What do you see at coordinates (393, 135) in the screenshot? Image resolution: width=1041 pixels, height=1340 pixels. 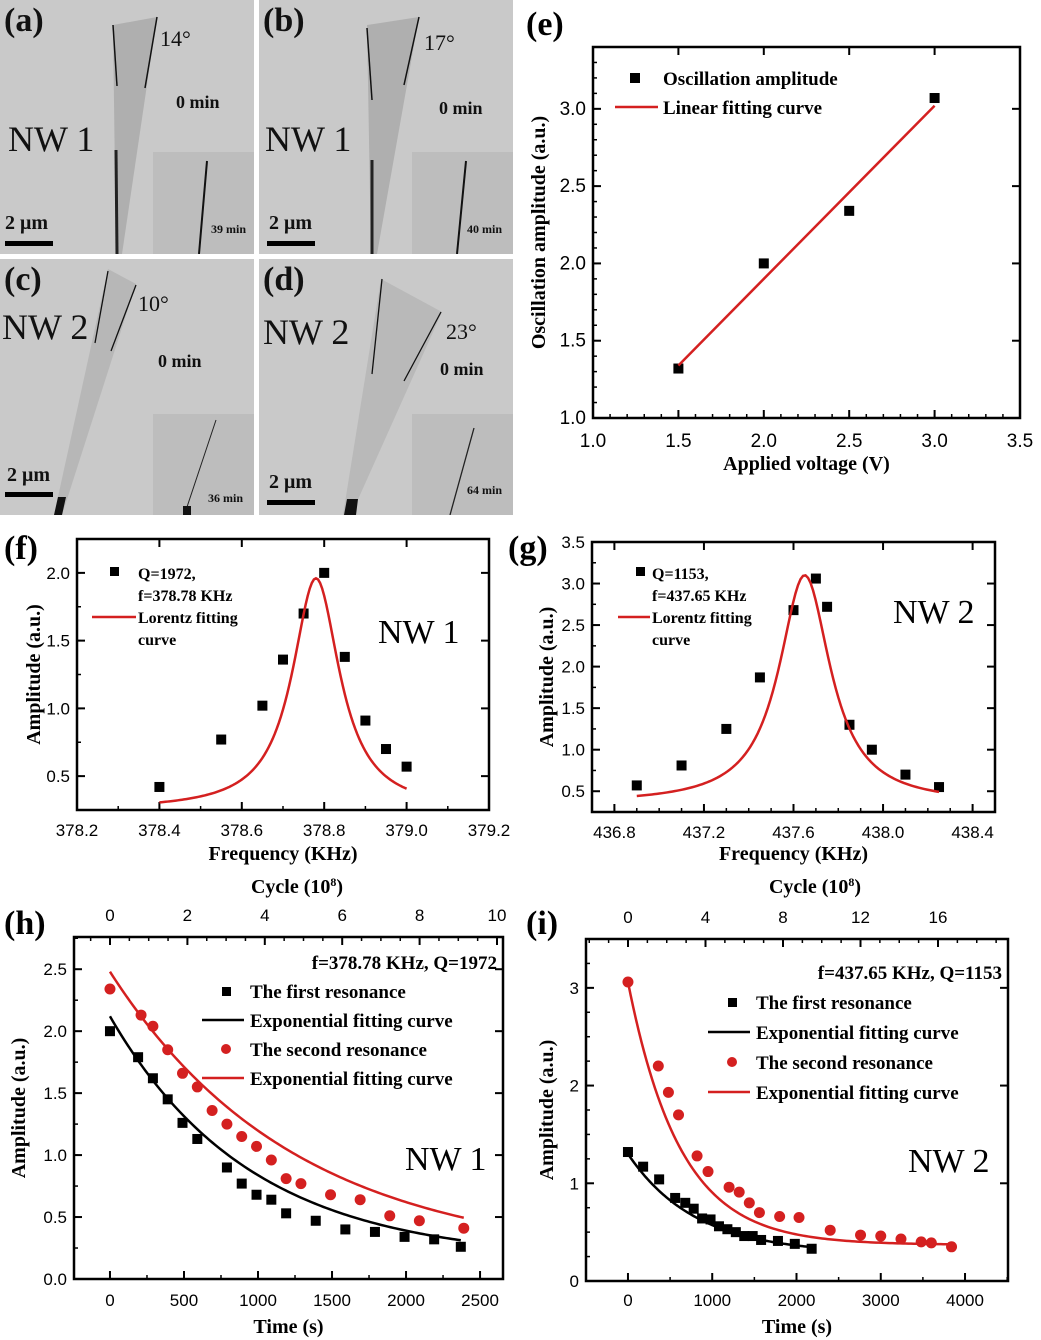 I see `nanowire-wedge-graphic` at bounding box center [393, 135].